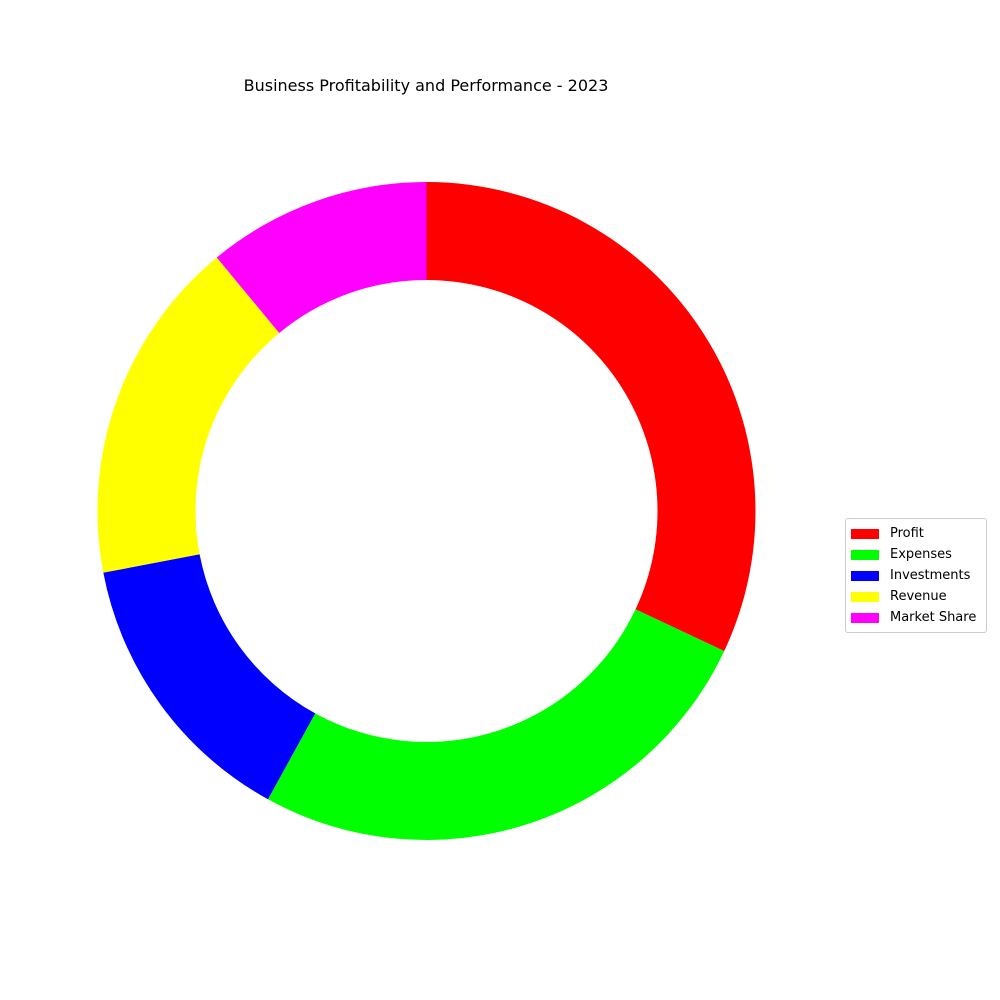 The height and width of the screenshot is (1000, 1000). What do you see at coordinates (321, 258) in the screenshot?
I see `donut-slice-market-share` at bounding box center [321, 258].